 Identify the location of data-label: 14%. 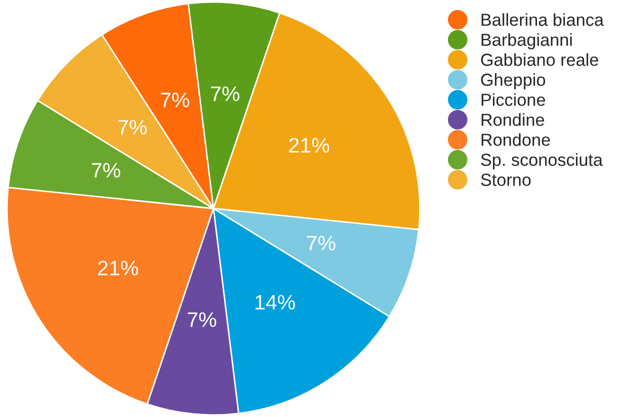
(275, 302).